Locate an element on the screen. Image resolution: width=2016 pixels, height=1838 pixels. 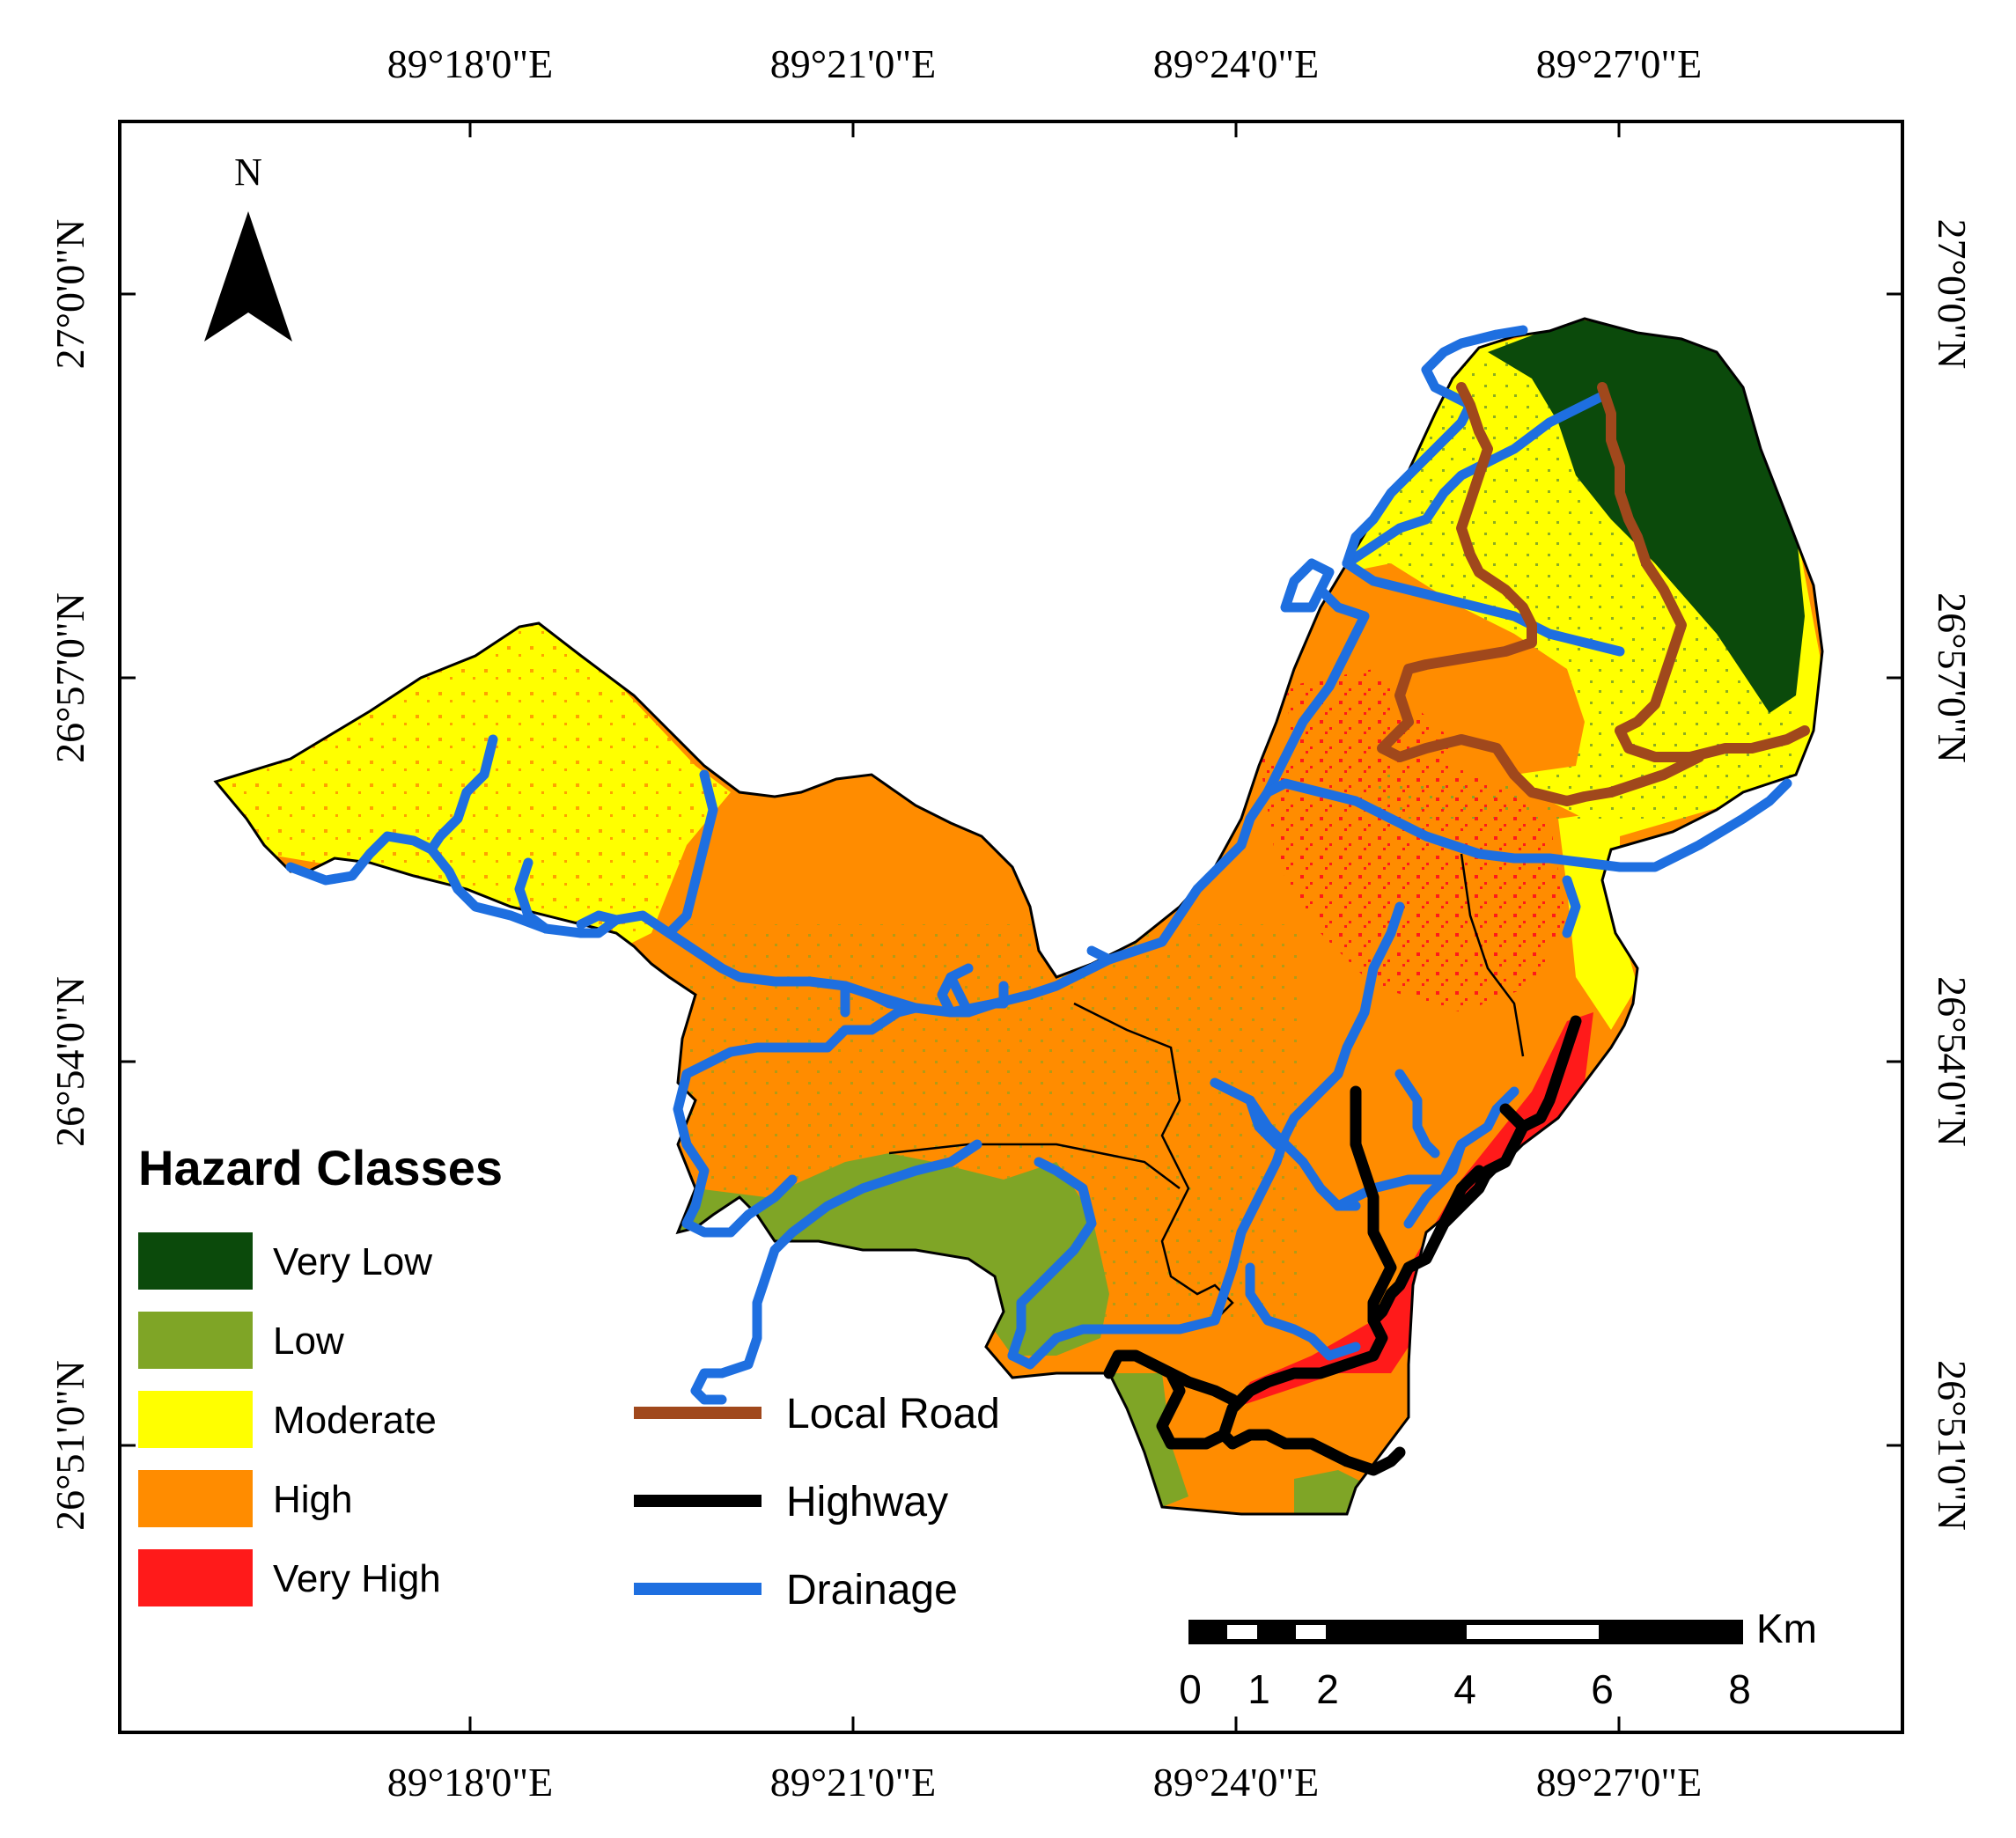
legend-swatch-very-low is located at coordinates (195, 1261).